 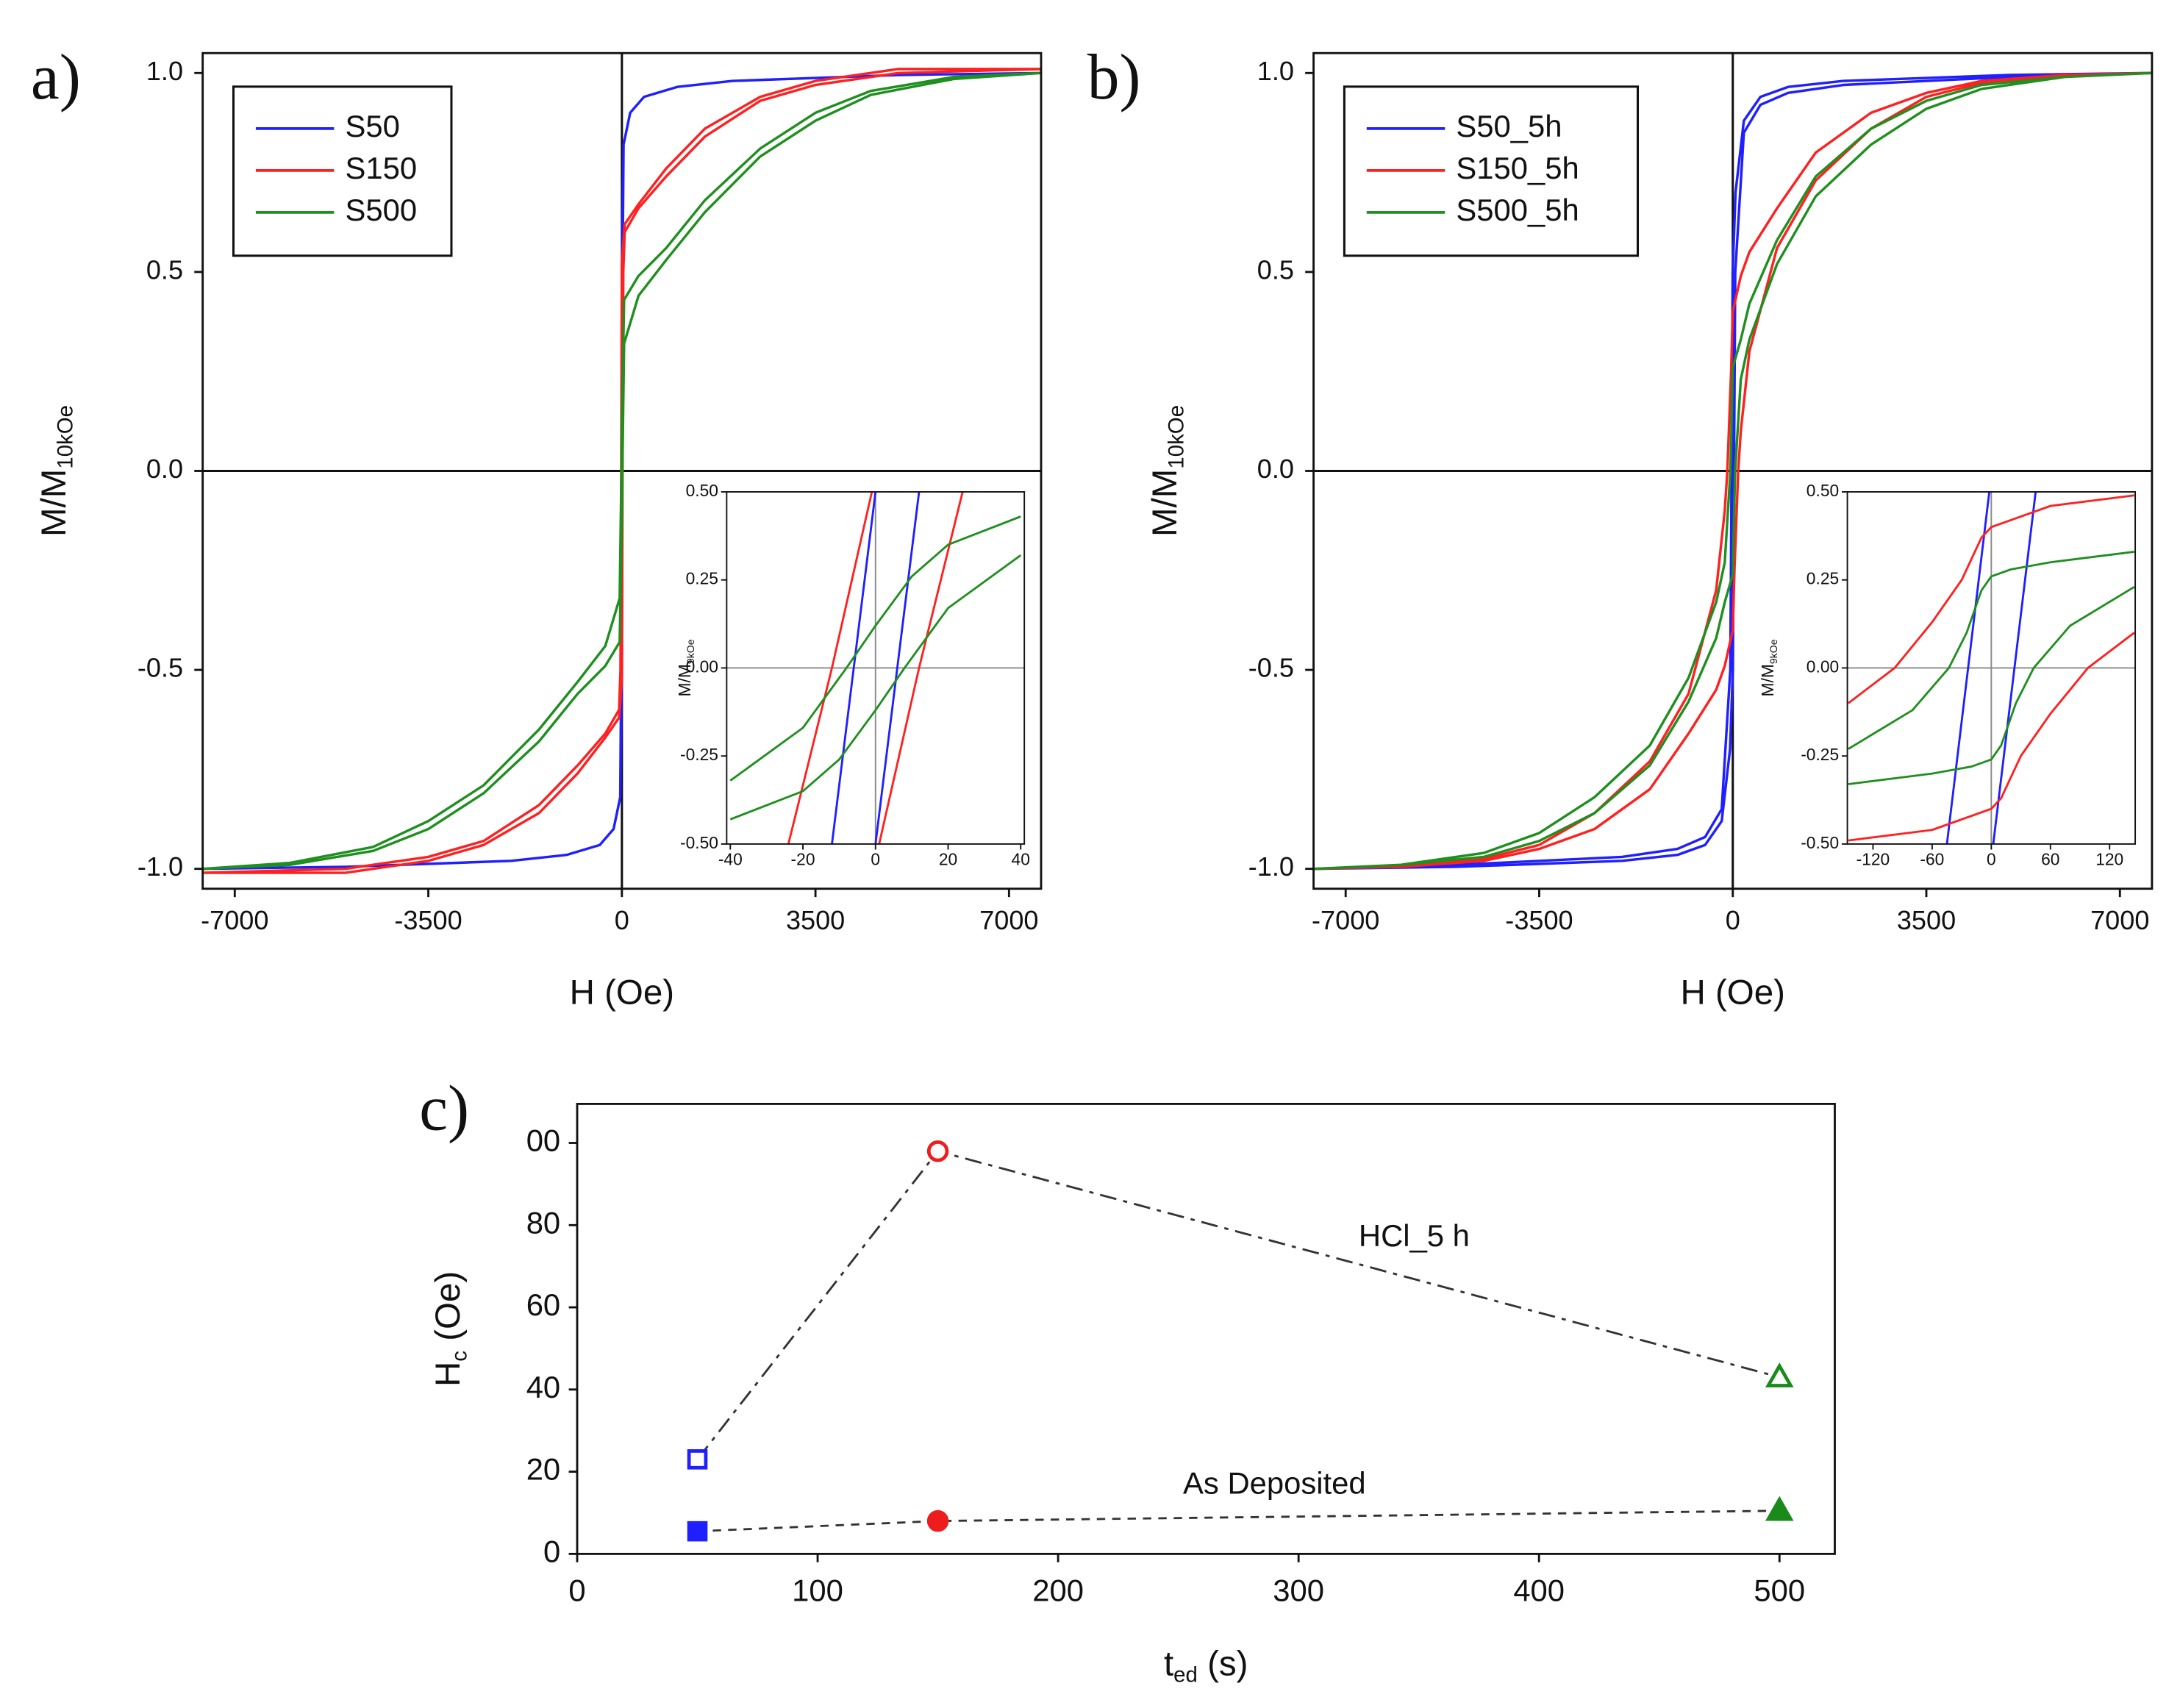 What do you see at coordinates (1114, 76) in the screenshot?
I see `panel-label: b)` at bounding box center [1114, 76].